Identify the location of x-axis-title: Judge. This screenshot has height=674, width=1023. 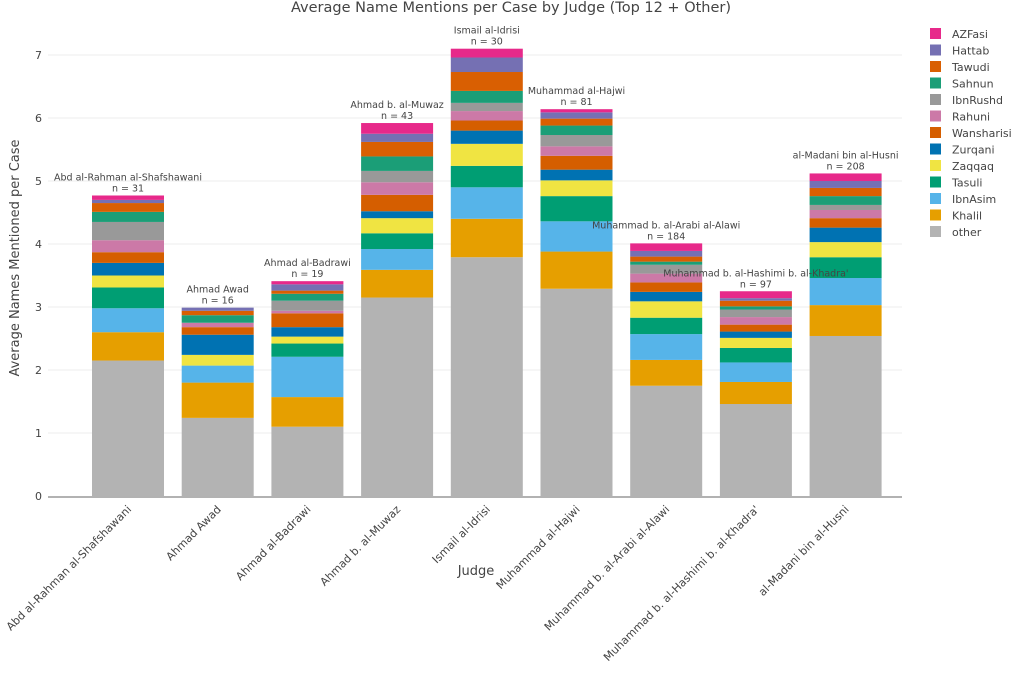
(476, 571).